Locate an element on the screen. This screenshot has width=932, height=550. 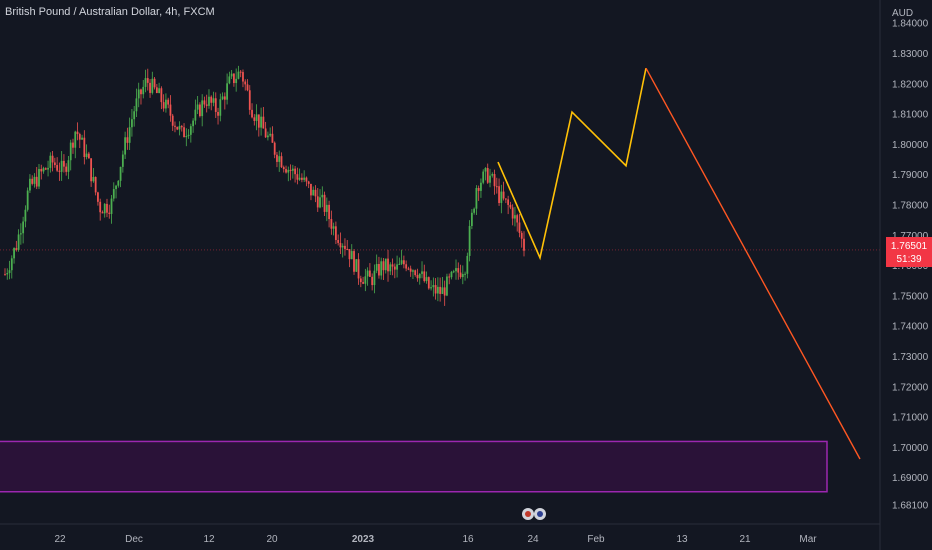
last-price-value: 1.76501 is located at coordinates (909, 246).